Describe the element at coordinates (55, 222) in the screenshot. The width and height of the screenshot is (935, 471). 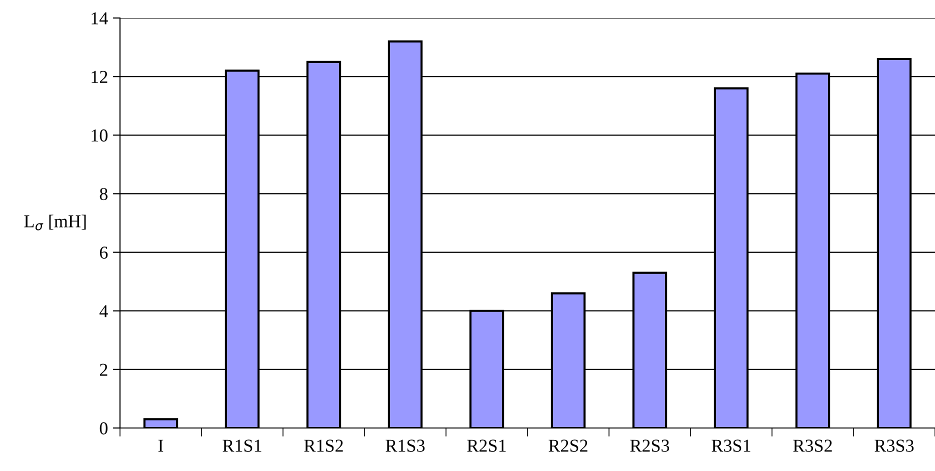
I see `y-axis-title: L$_{σ}$ [mH]` at that location.